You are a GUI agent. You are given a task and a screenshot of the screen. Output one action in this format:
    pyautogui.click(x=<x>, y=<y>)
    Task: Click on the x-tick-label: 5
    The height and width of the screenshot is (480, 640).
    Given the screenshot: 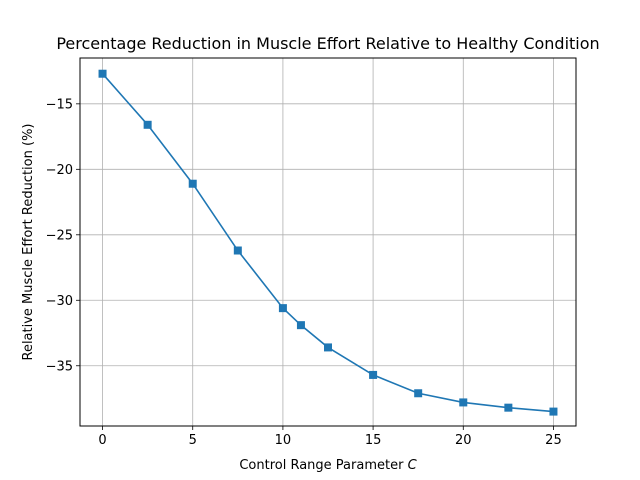 What is the action you would take?
    pyautogui.click(x=193, y=440)
    